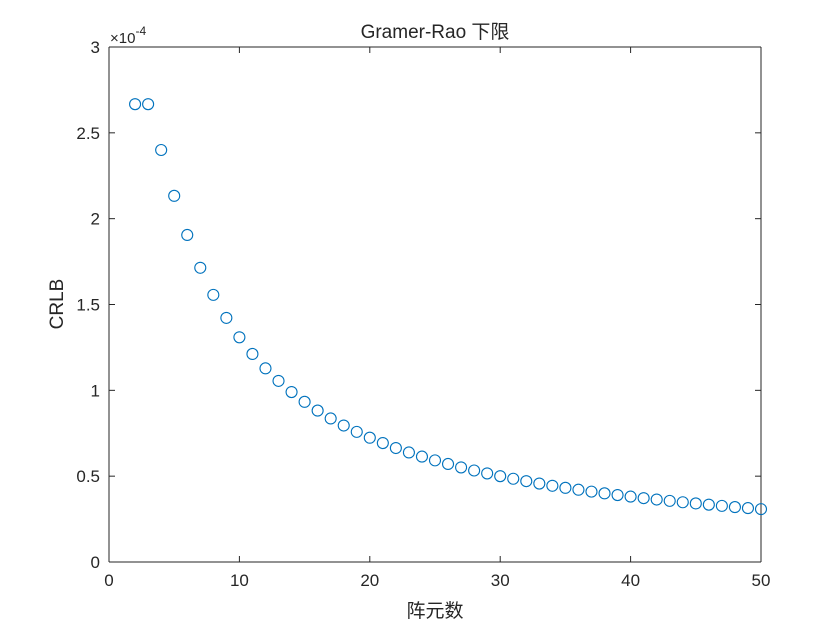 The height and width of the screenshot is (634, 840). I want to click on y-tick-label: 1.5, so click(88, 305).